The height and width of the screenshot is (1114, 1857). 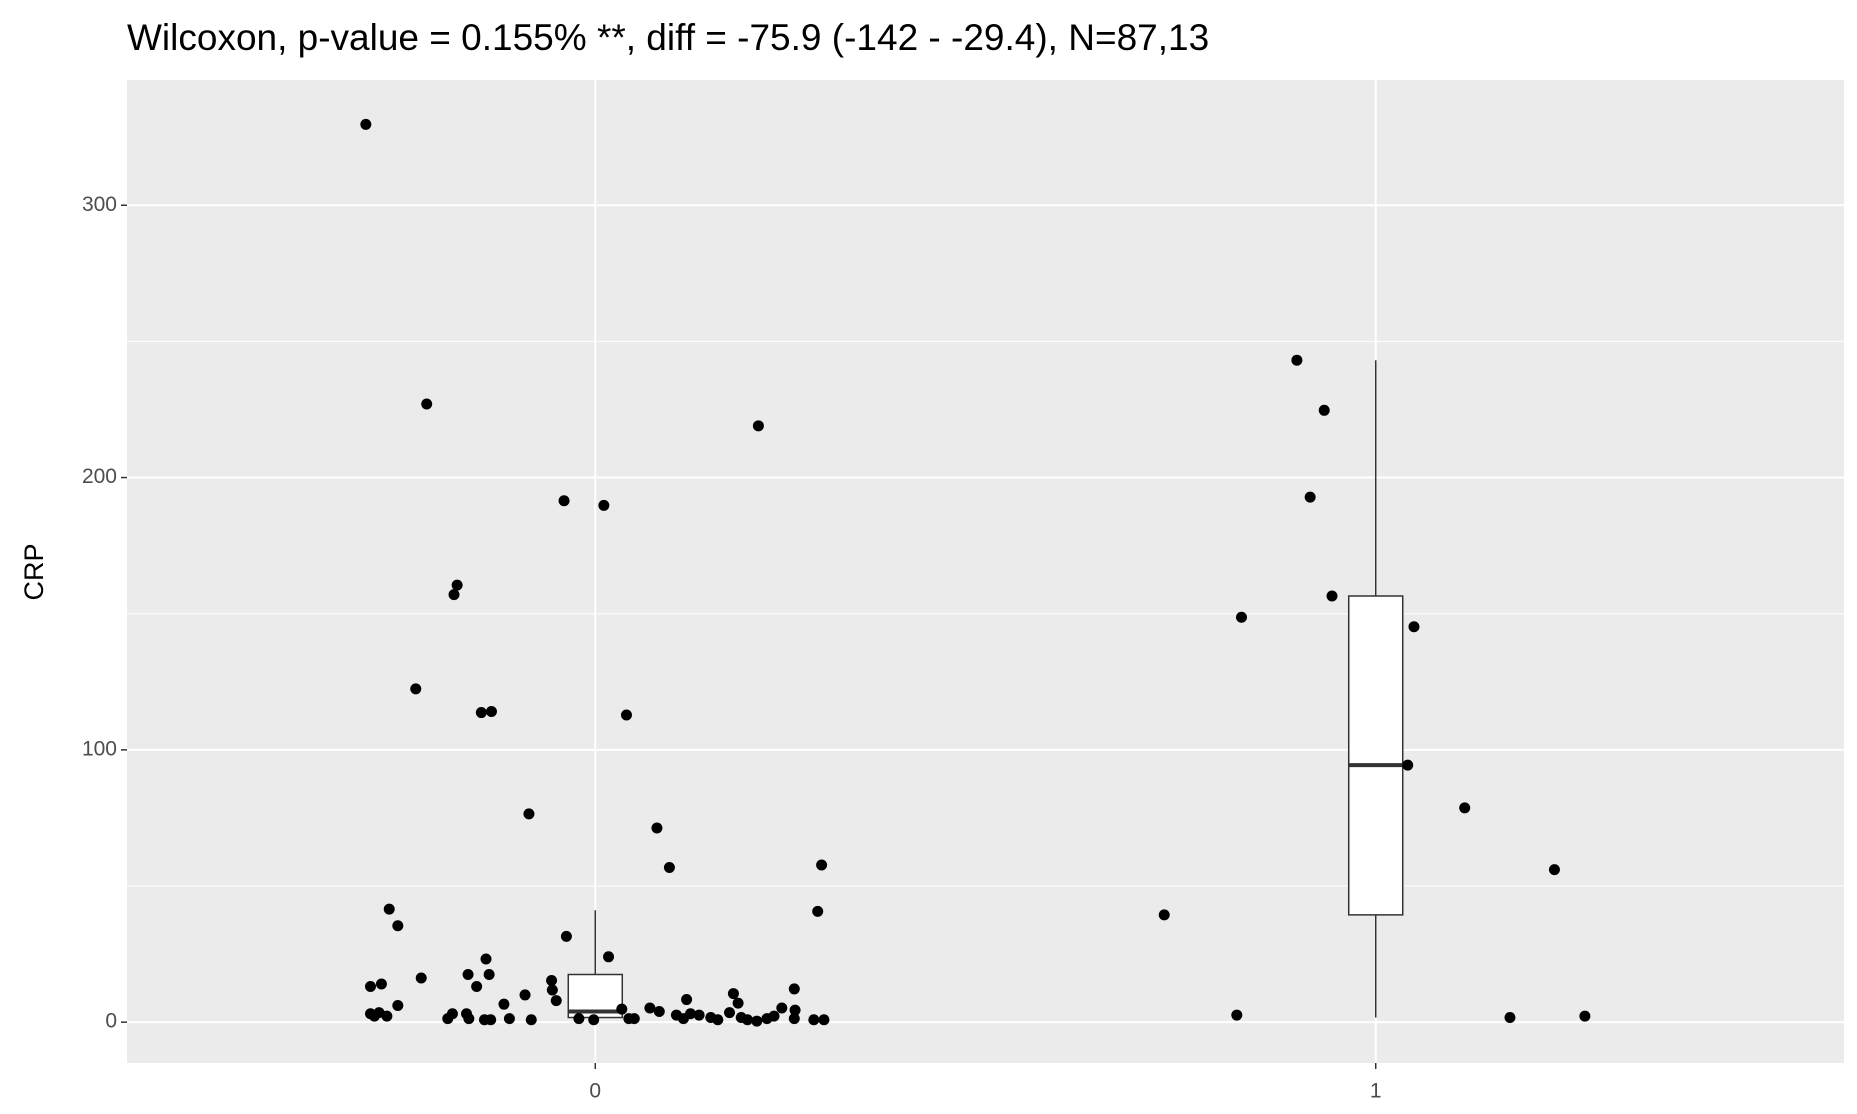 What do you see at coordinates (99, 476) in the screenshot?
I see `y-tick-label: 200` at bounding box center [99, 476].